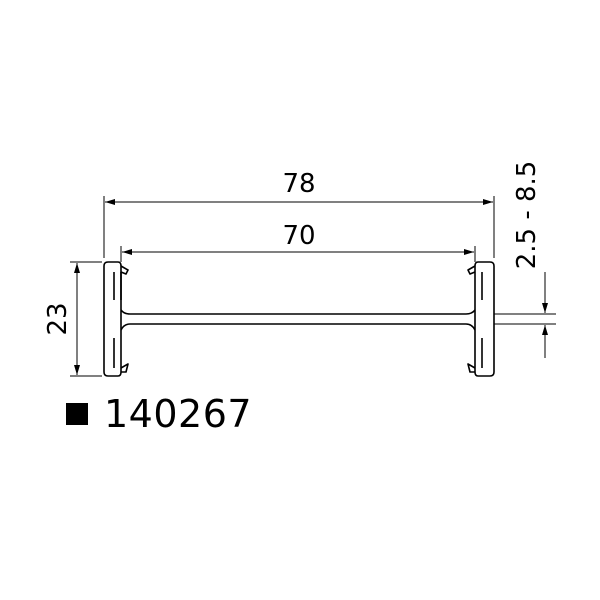 The image size is (600, 600). Describe the element at coordinates (298, 184) in the screenshot. I see `dimension-label-overall-width: 78` at that location.